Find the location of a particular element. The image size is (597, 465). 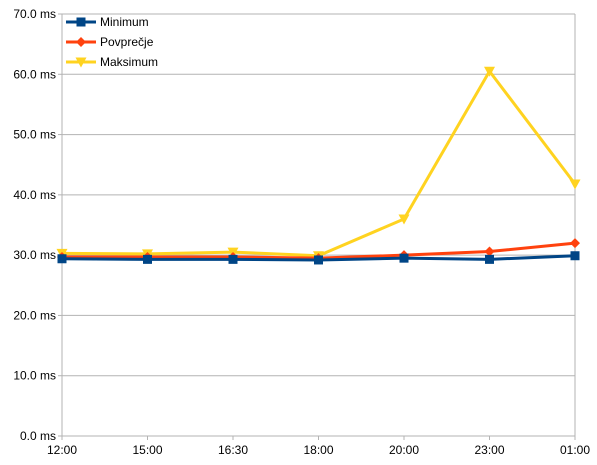

legend-label: Povprečje is located at coordinates (127, 42).